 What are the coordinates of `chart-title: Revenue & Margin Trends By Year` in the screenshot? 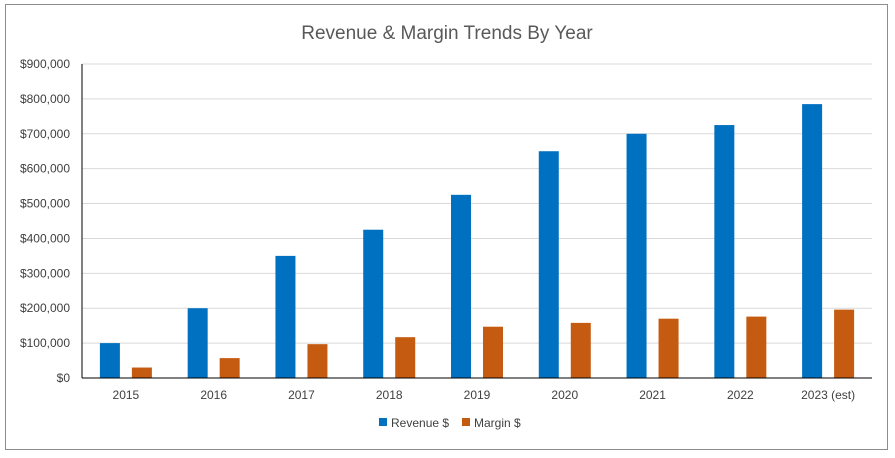 It's located at (447, 33).